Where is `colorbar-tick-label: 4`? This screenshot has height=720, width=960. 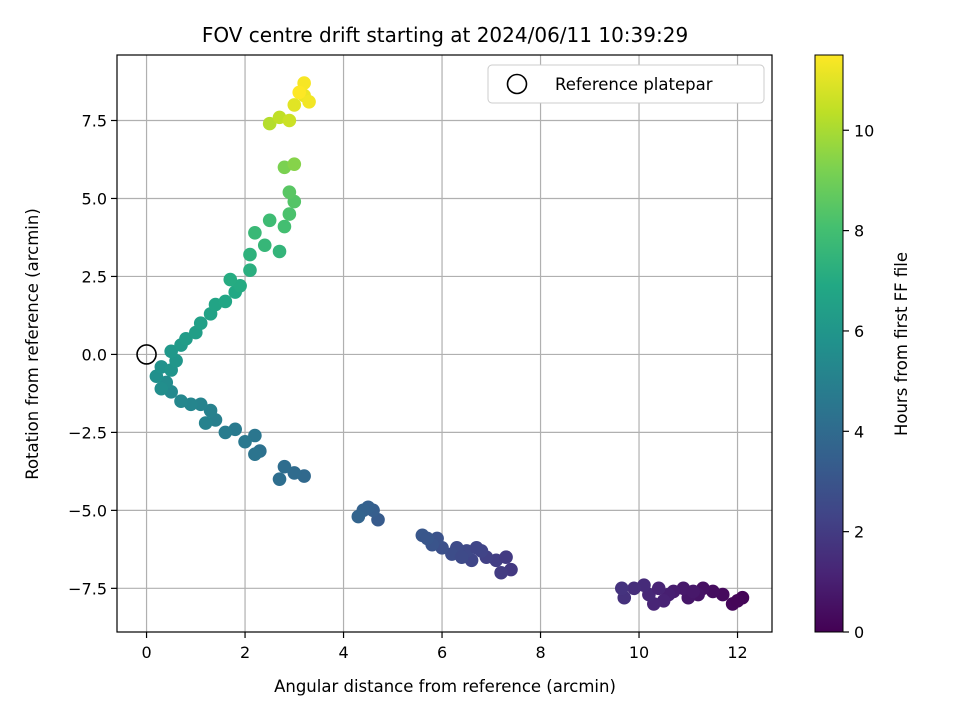
colorbar-tick-label: 4 is located at coordinates (859, 431).